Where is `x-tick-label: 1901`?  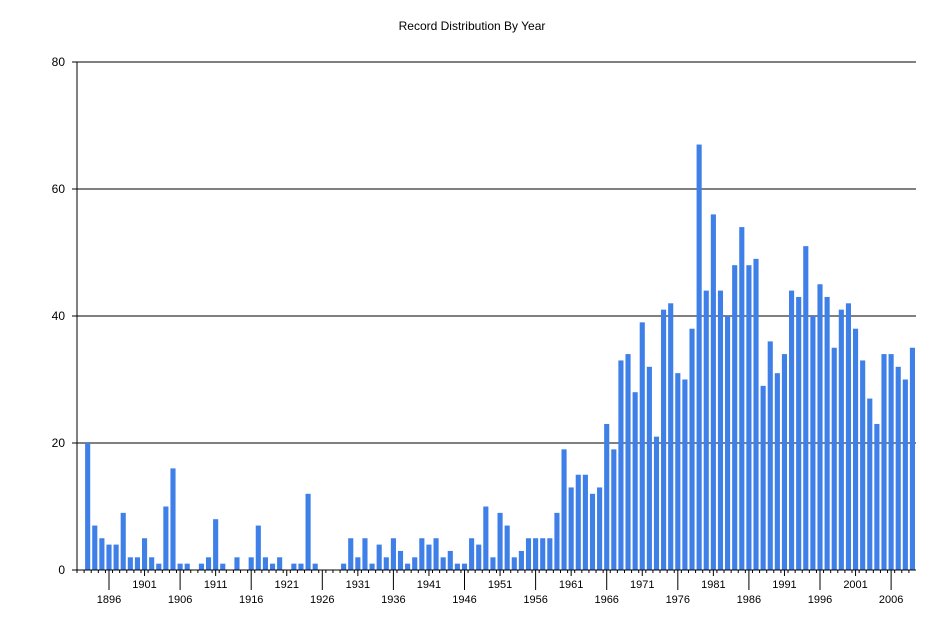
x-tick-label: 1901 is located at coordinates (144, 585).